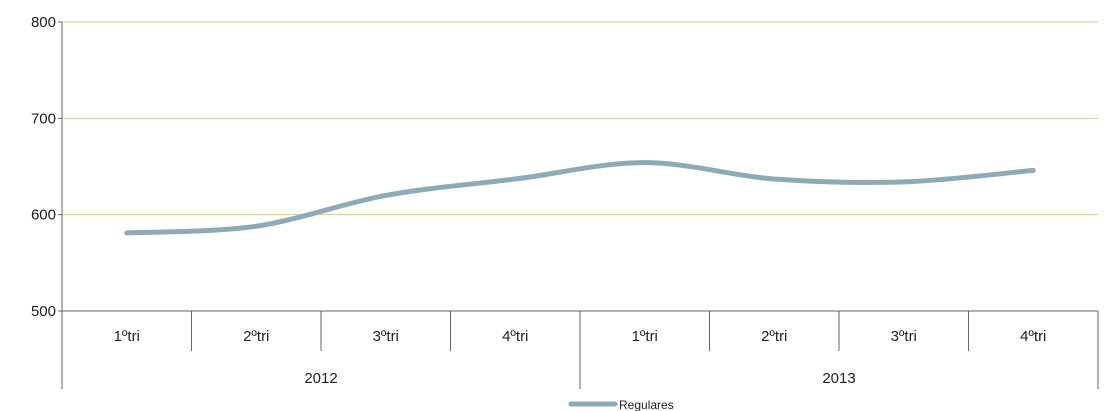  What do you see at coordinates (43, 311) in the screenshot?
I see `y-tick-label: 500` at bounding box center [43, 311].